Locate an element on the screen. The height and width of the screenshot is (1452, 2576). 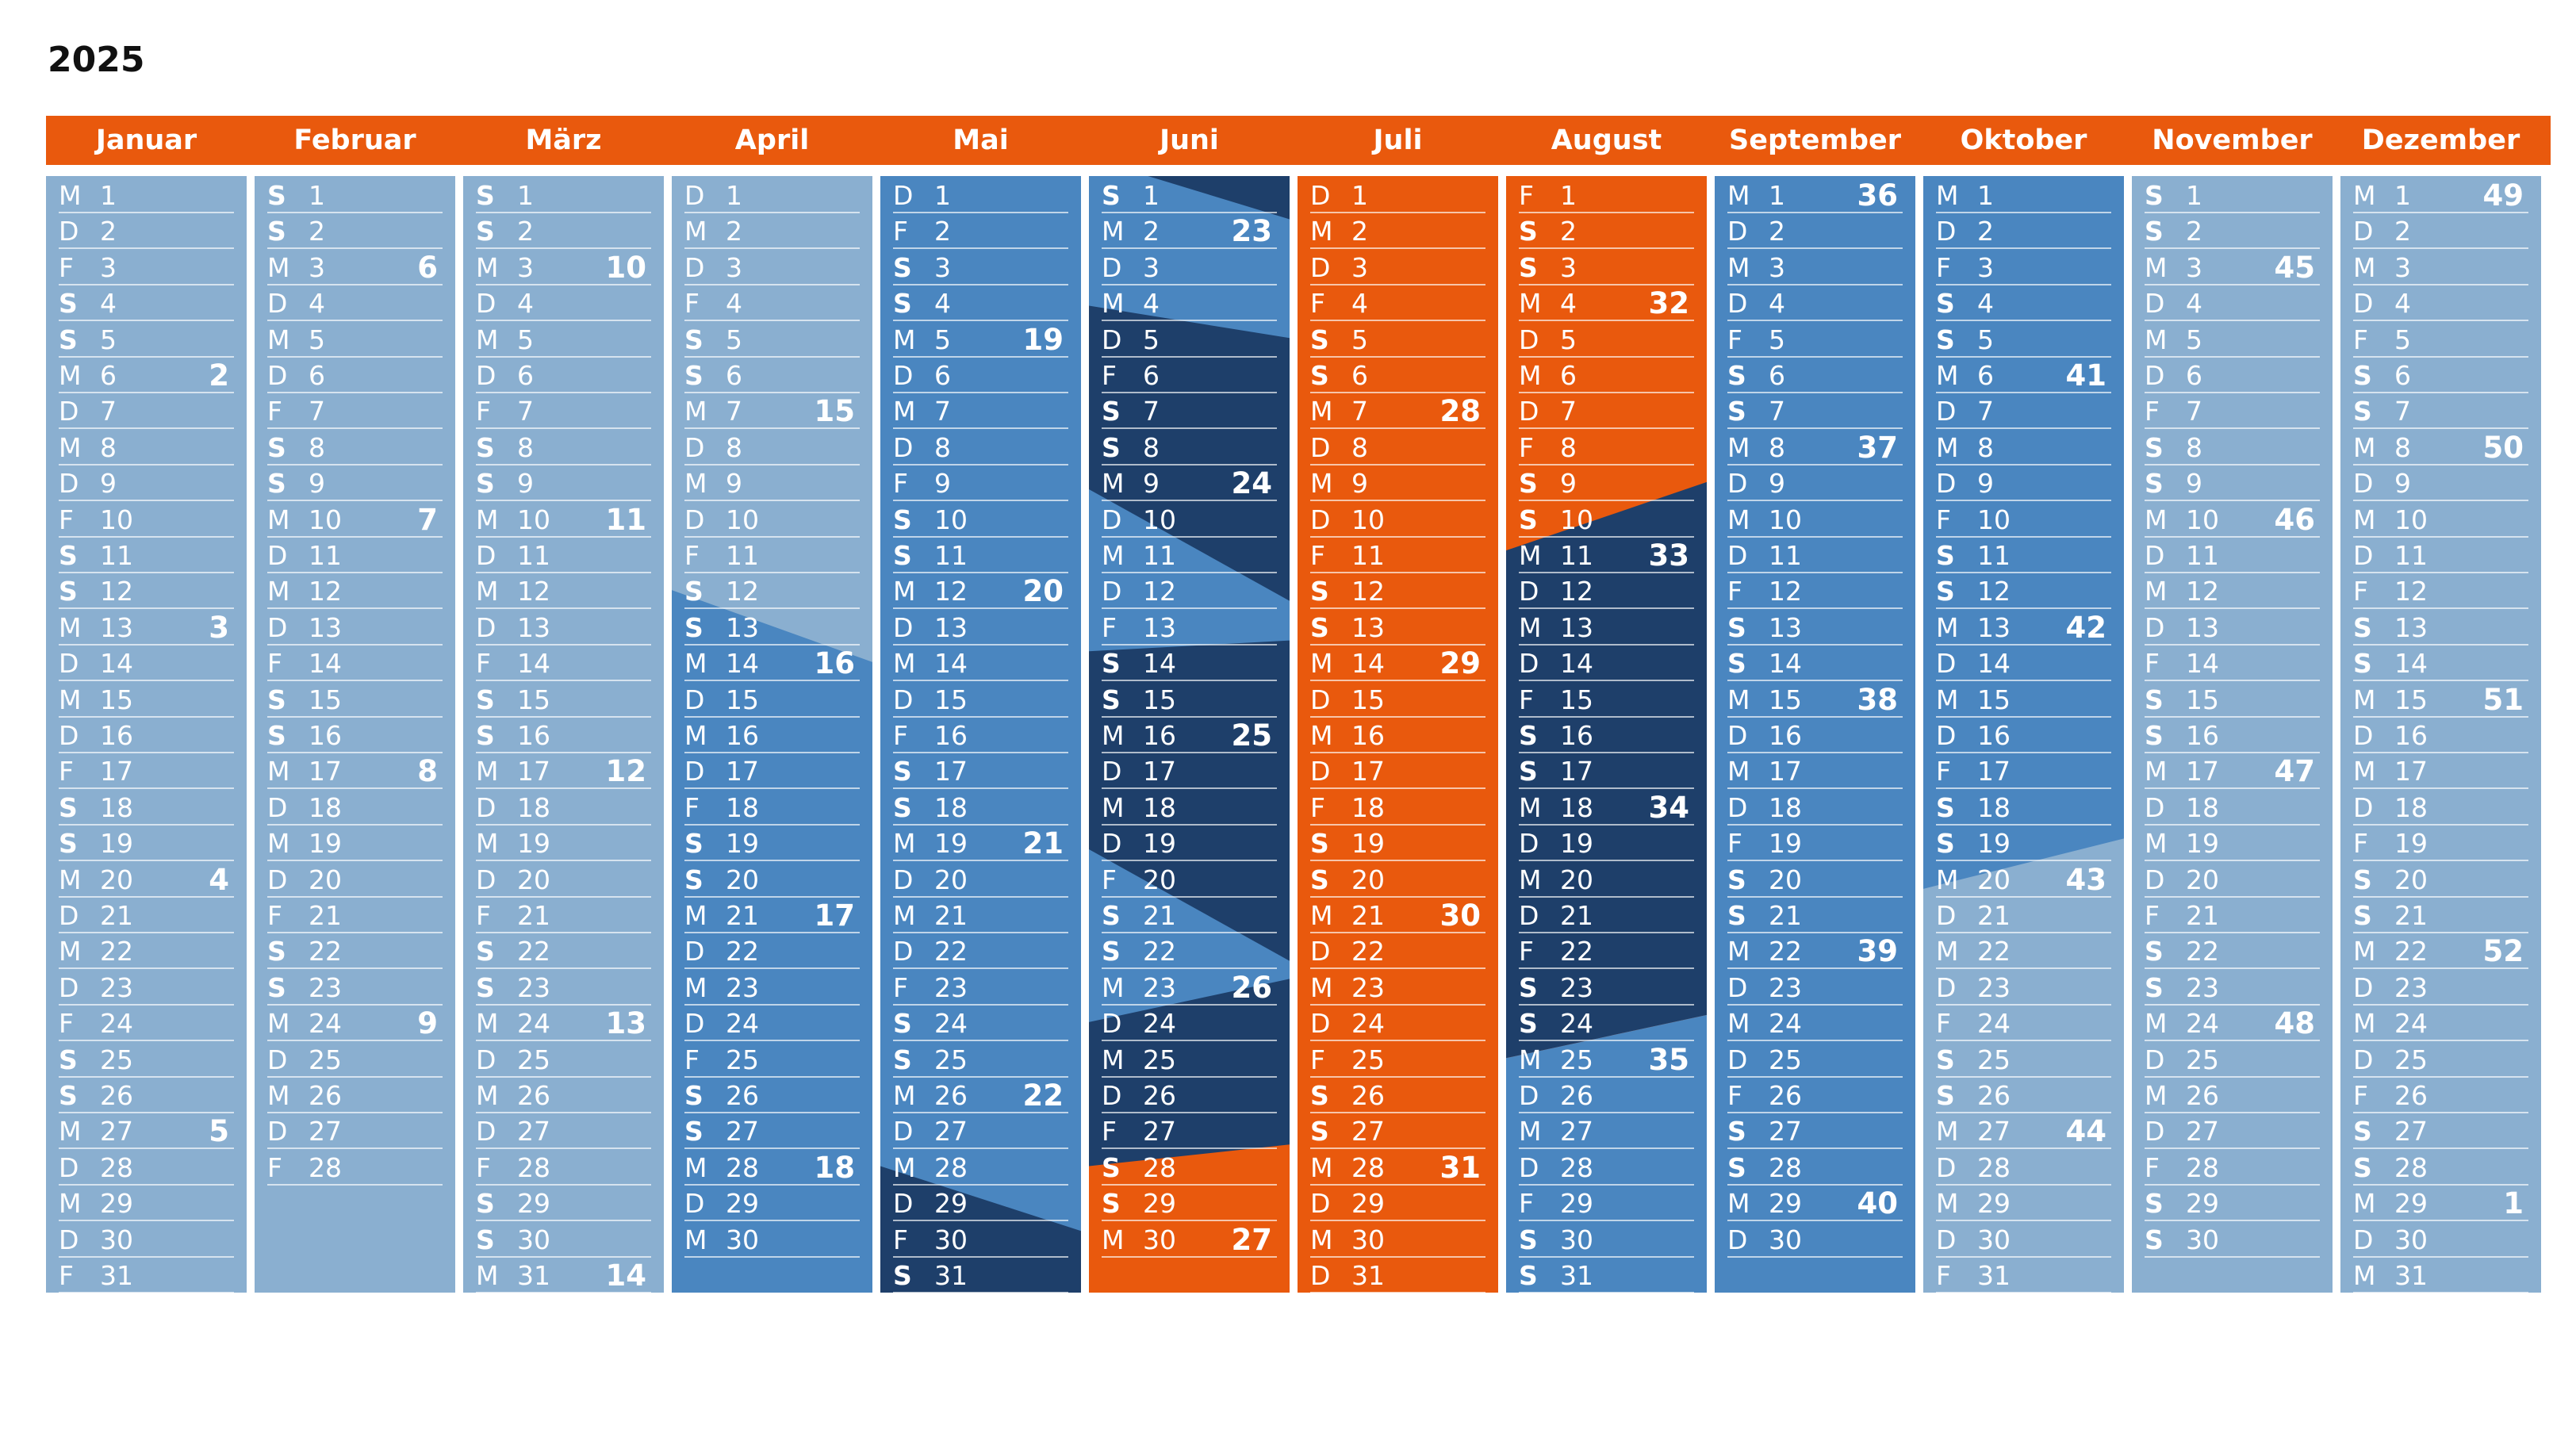
day-row: D 24 is located at coordinates (1398, 1024).